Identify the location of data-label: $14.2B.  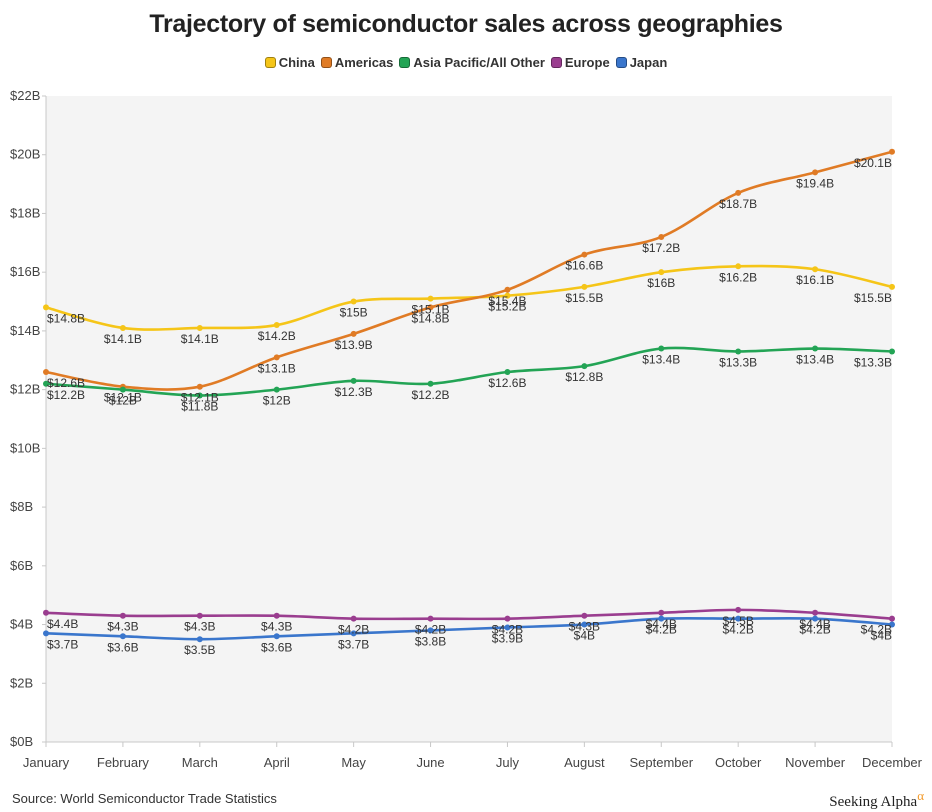
(277, 336).